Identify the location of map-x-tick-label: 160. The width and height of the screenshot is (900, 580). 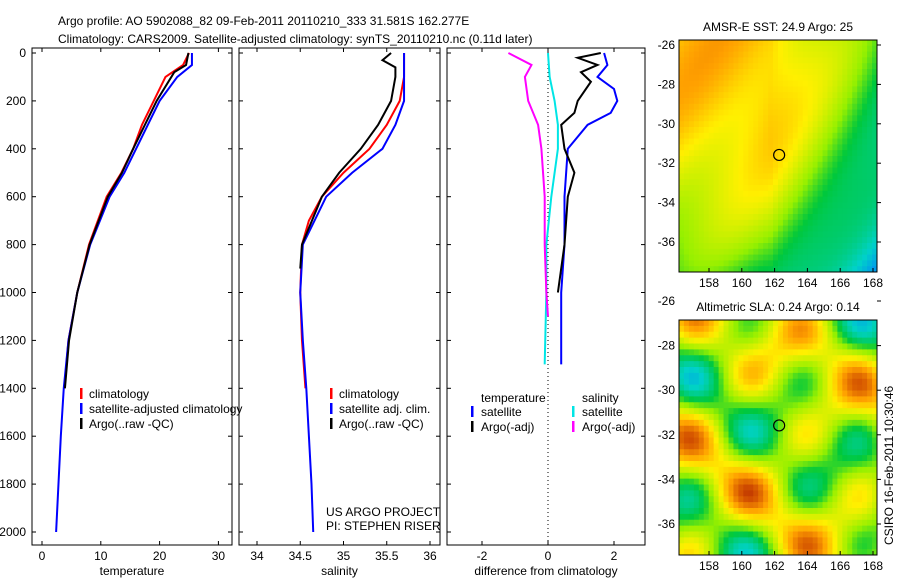
(742, 566).